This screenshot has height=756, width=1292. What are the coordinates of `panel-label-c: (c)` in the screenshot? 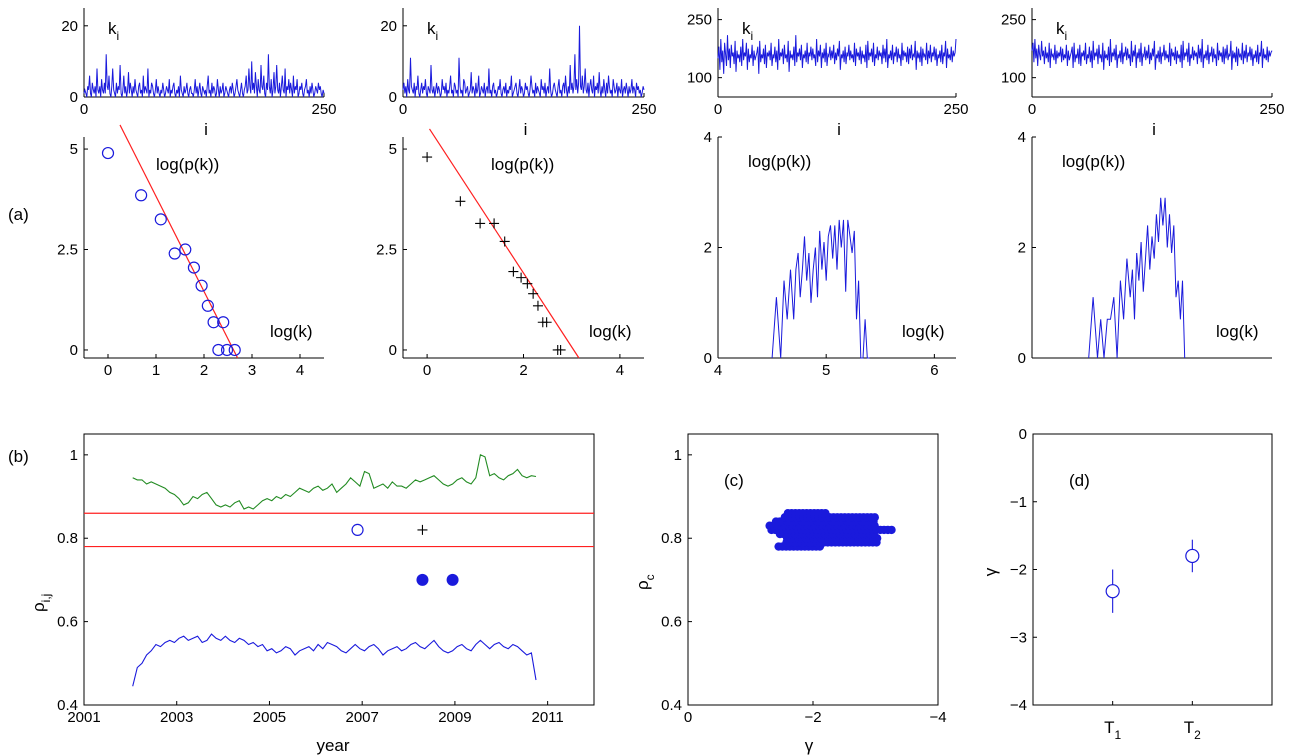 It's located at (734, 480).